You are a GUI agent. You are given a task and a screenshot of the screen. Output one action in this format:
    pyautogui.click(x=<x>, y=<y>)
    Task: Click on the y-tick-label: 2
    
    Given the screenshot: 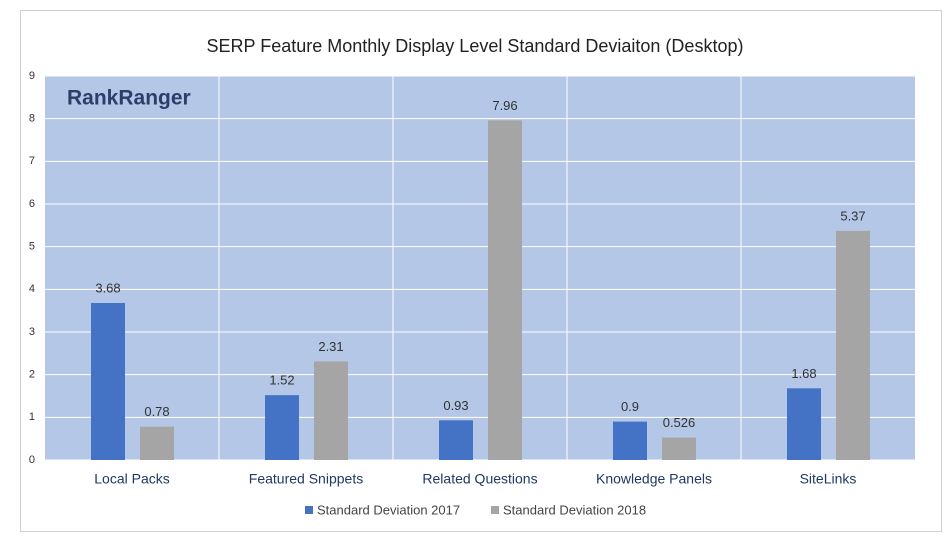 What is the action you would take?
    pyautogui.click(x=32, y=375)
    